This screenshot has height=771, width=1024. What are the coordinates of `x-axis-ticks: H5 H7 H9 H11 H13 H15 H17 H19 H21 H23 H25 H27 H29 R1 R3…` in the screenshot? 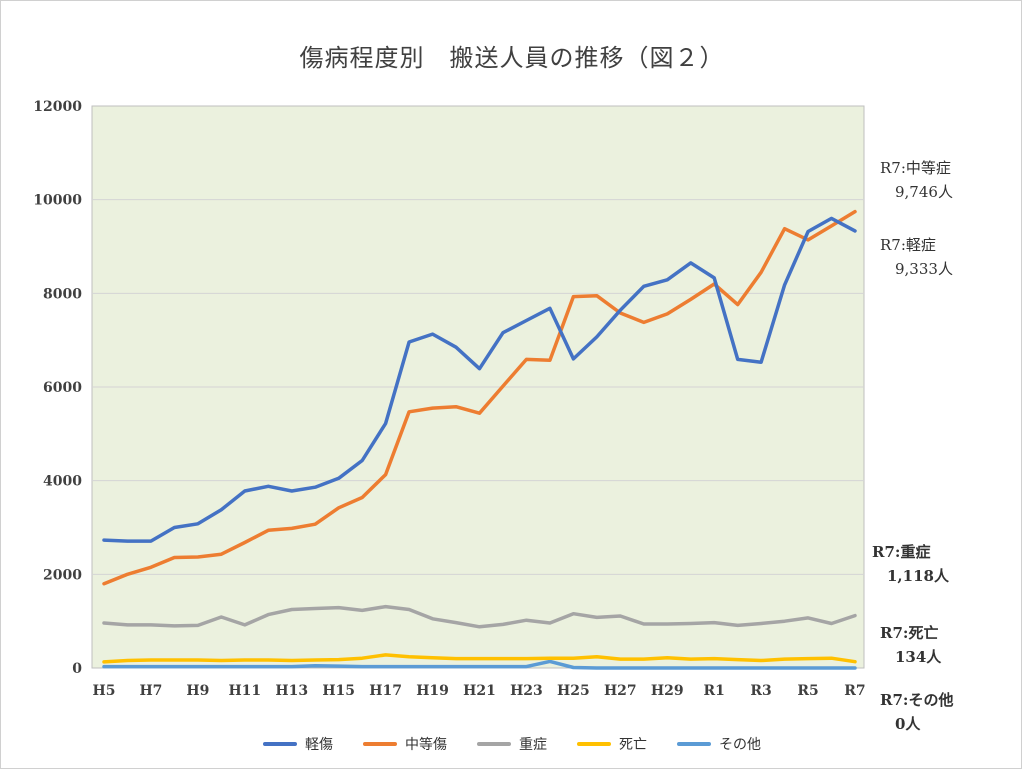 It's located at (479, 691).